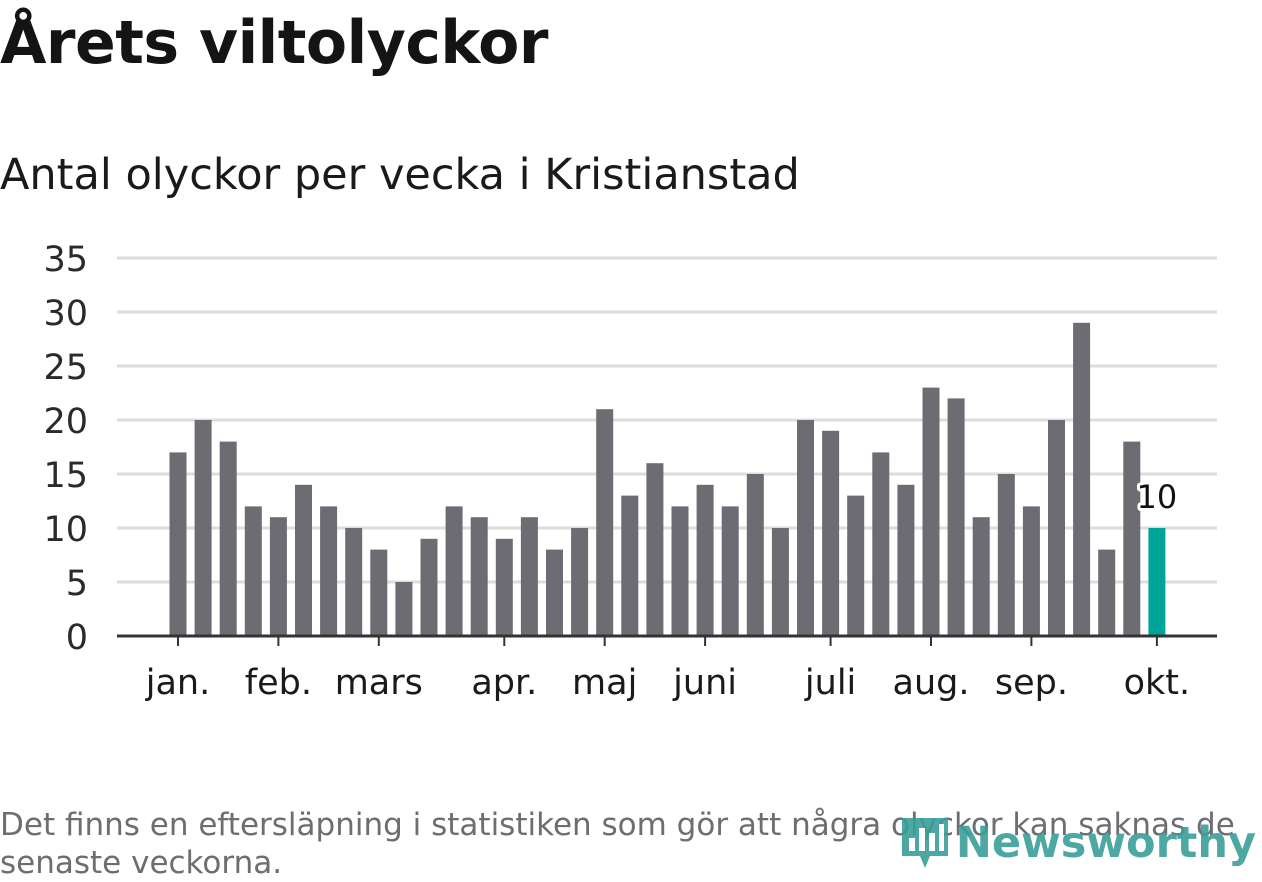  What do you see at coordinates (704, 683) in the screenshot?
I see `x-tick-label: juni` at bounding box center [704, 683].